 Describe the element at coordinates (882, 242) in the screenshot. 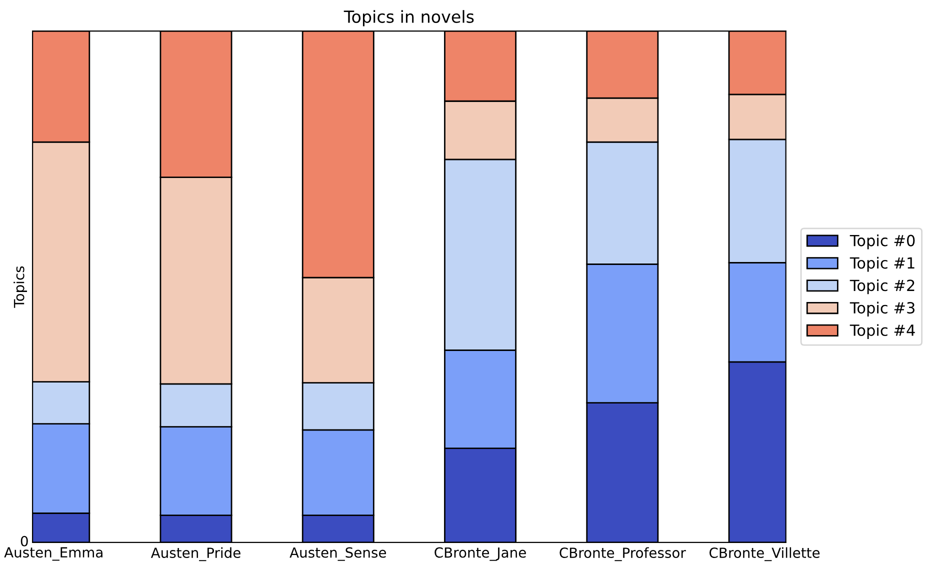

I see `legend-label: Topic #0` at that location.